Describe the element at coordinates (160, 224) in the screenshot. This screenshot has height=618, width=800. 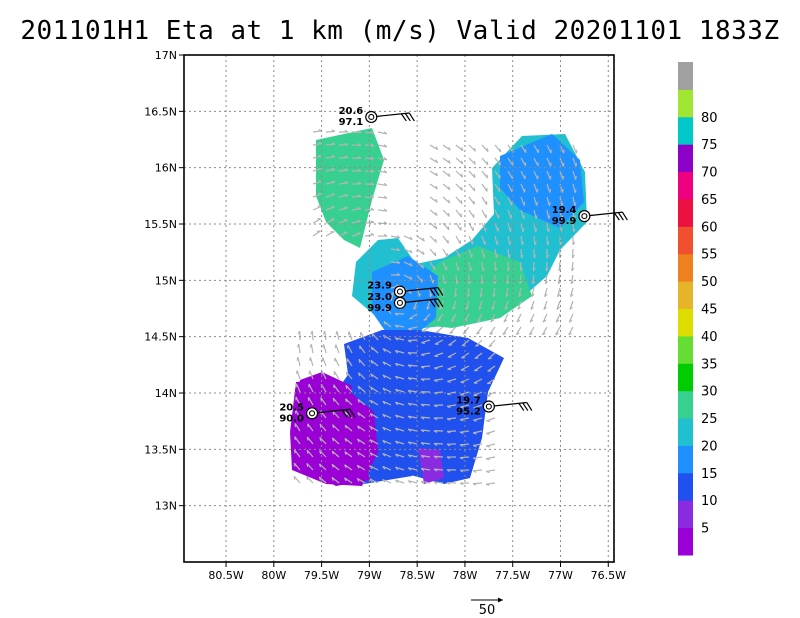
I see `y-tick-label: 15.5N` at that location.